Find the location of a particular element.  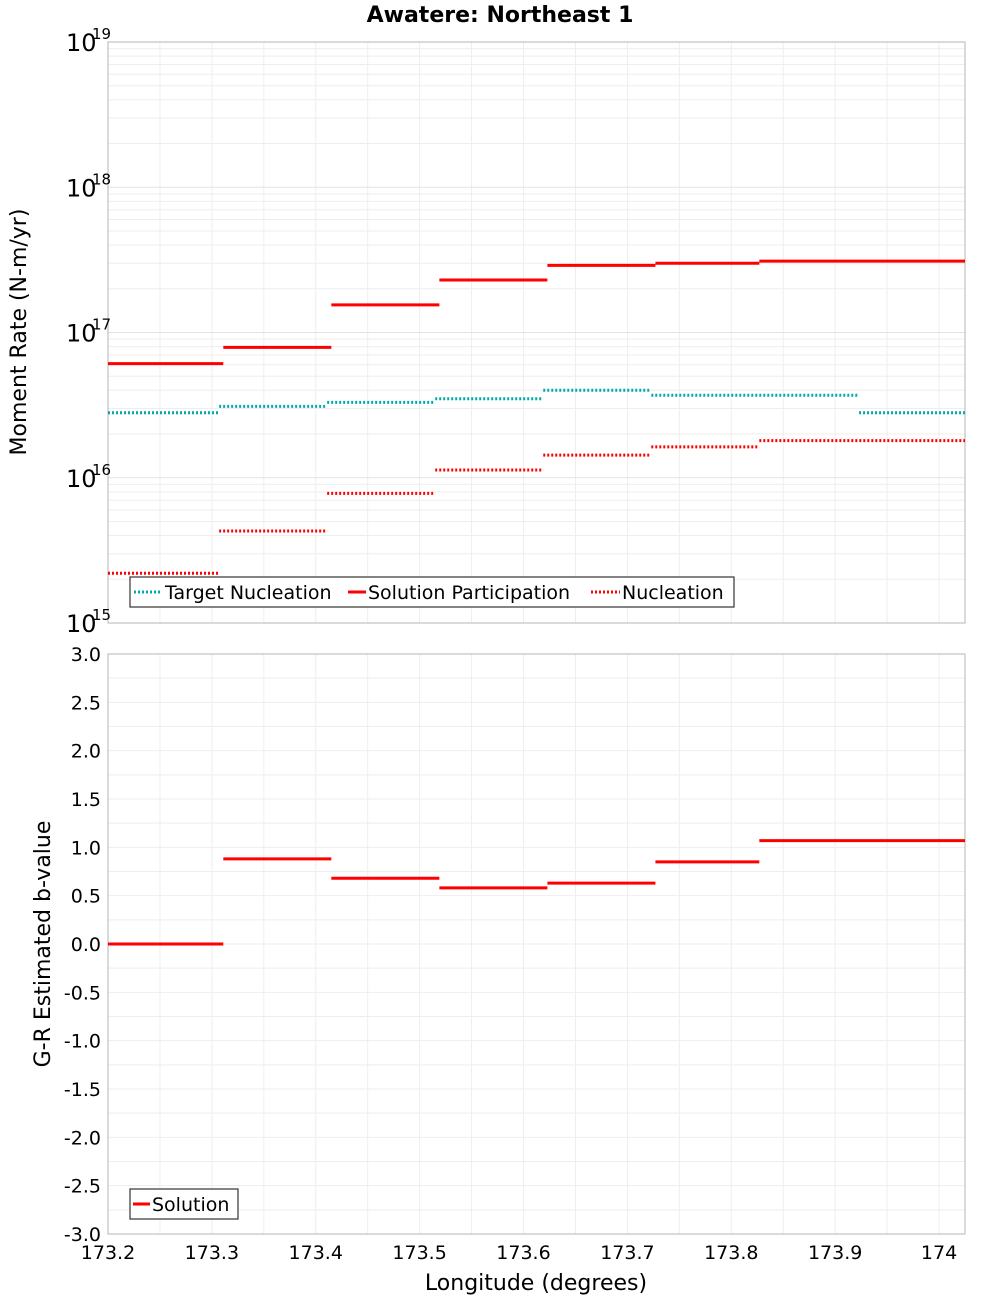

top-y-tick-exponent: 17 is located at coordinates (101, 325).